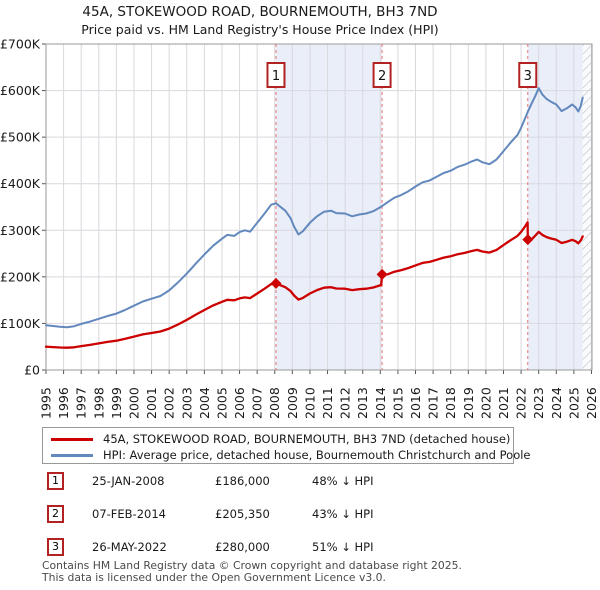  Describe the element at coordinates (20, 230) in the screenshot. I see `svg-text: £300K` at that location.